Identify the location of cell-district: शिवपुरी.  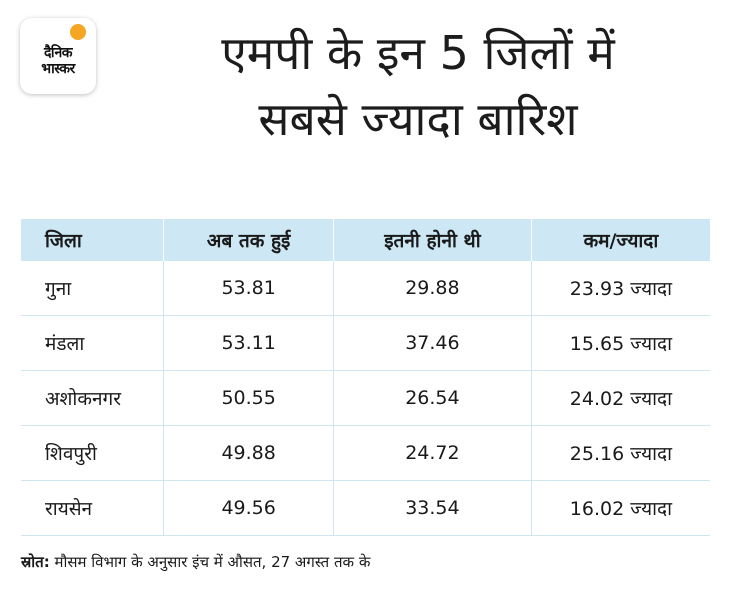
(93, 453).